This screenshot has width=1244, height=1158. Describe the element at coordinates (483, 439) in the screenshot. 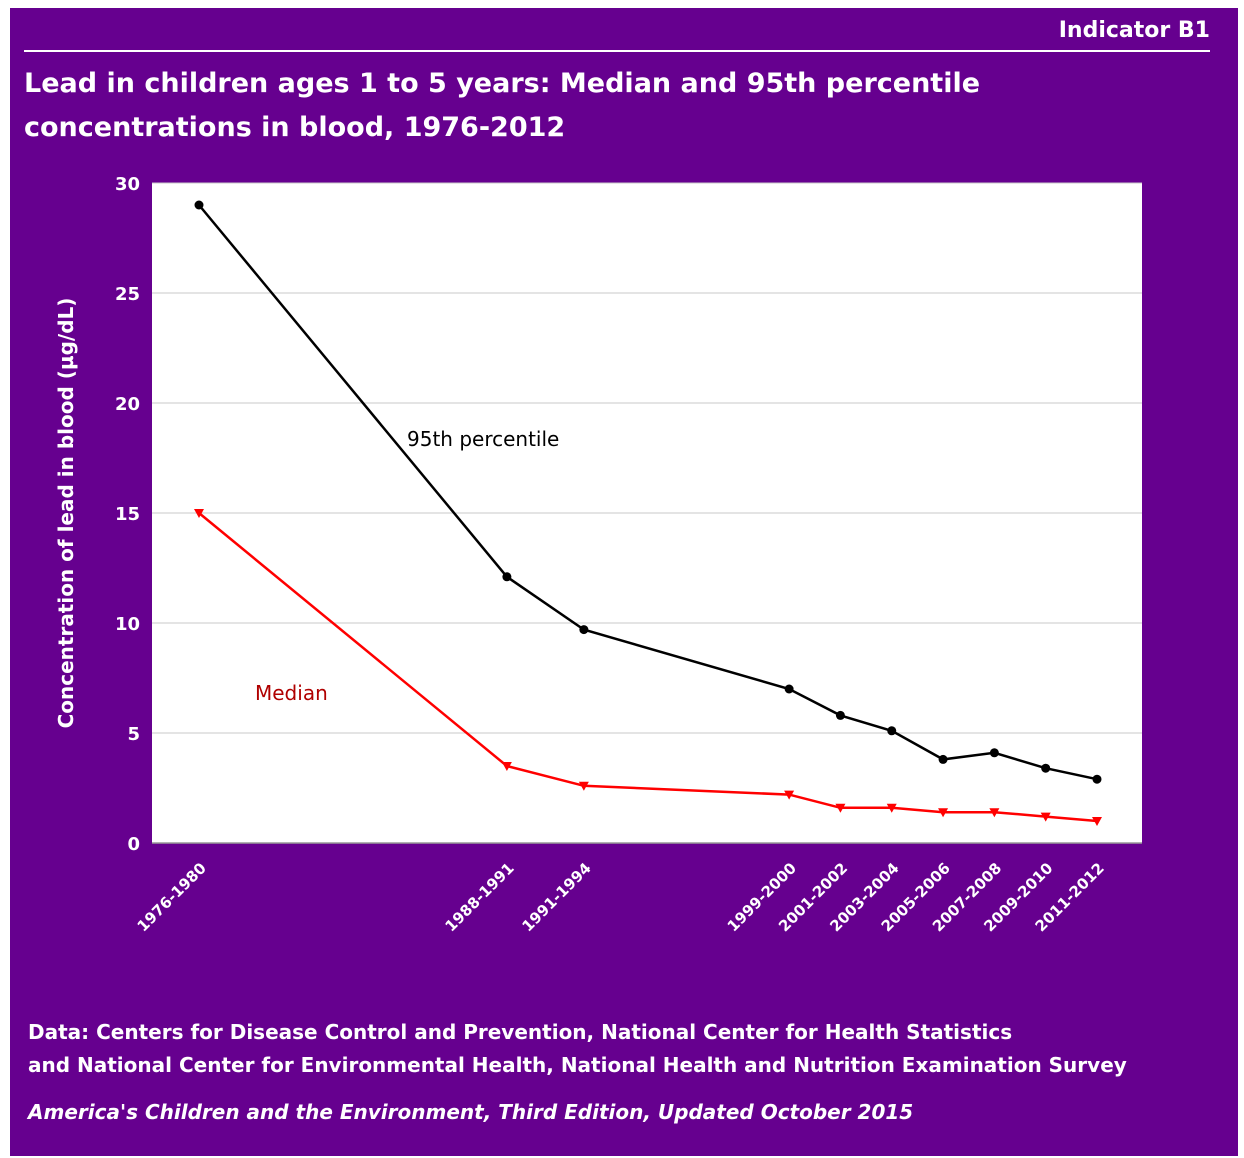

I see `series-label-95th-percentile: 95th percentile` at that location.